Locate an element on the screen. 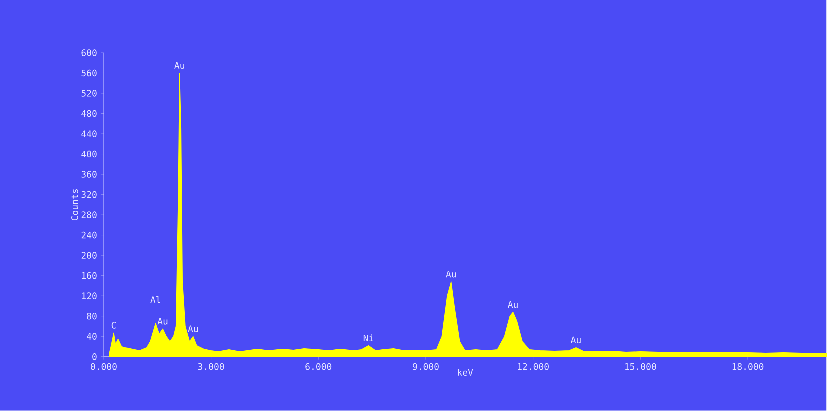 This screenshot has width=827, height=411. x-tick-label: 3.000 is located at coordinates (211, 366).